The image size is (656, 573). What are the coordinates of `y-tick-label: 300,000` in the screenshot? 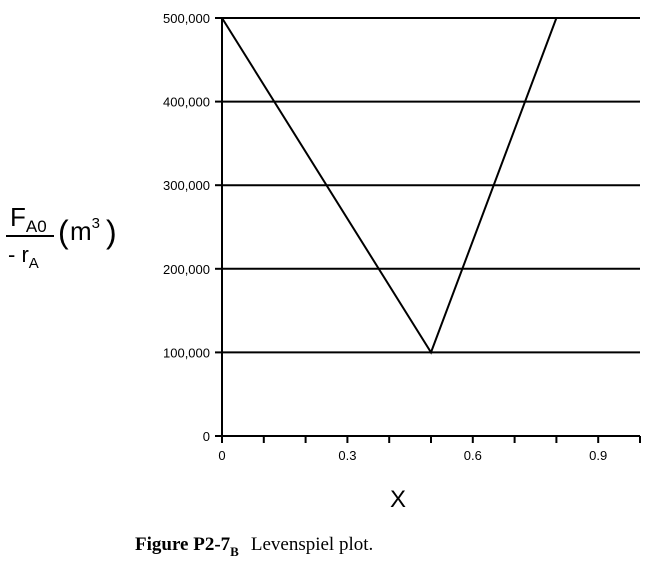 It's located at (186, 185).